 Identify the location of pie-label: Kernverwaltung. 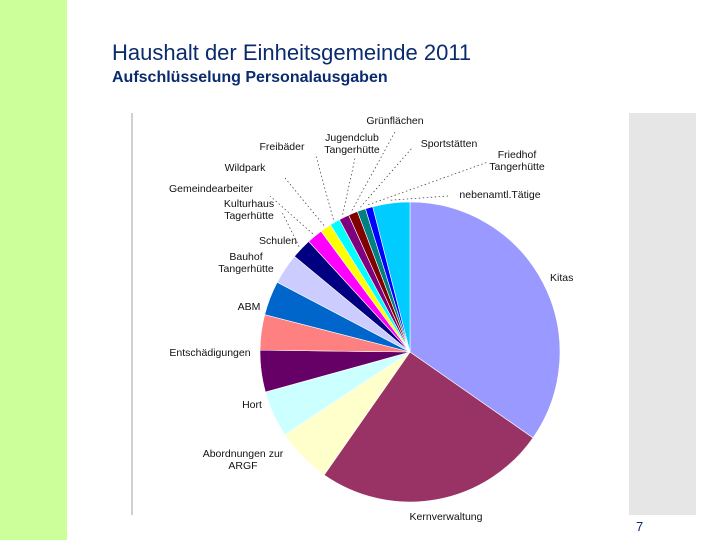
(446, 517).